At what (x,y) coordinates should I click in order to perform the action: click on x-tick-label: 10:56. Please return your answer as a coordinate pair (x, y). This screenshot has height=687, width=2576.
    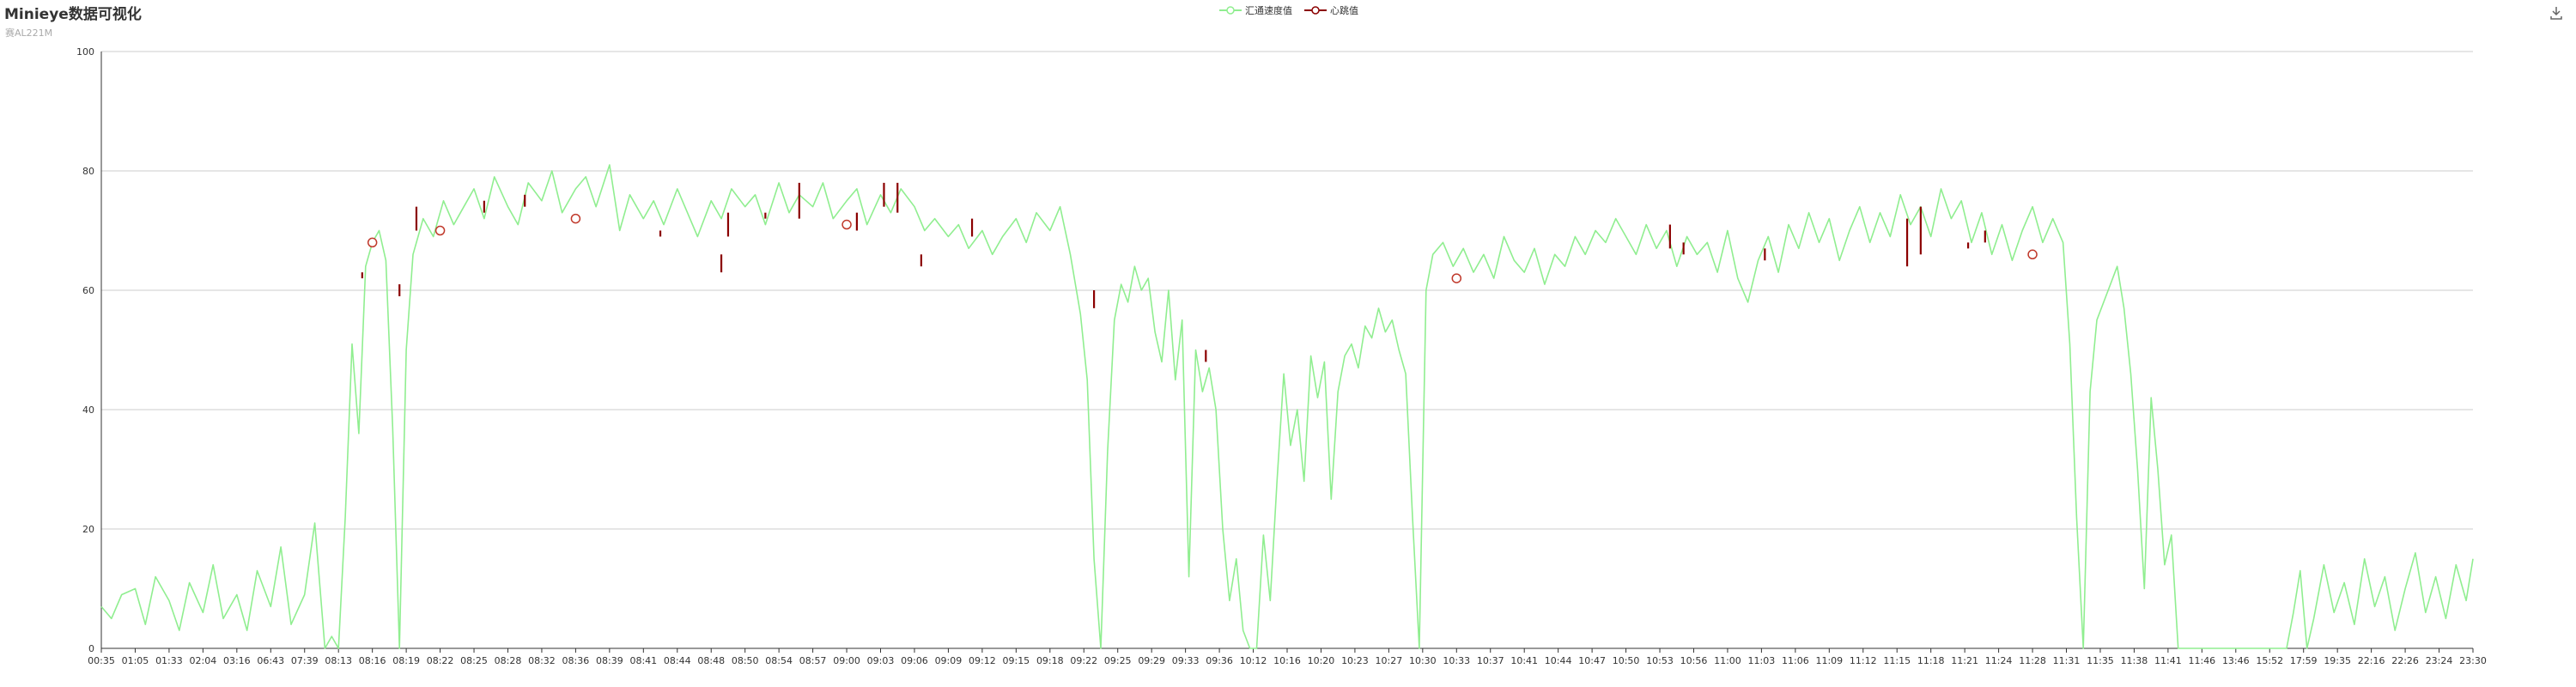
    Looking at the image, I should click on (1694, 660).